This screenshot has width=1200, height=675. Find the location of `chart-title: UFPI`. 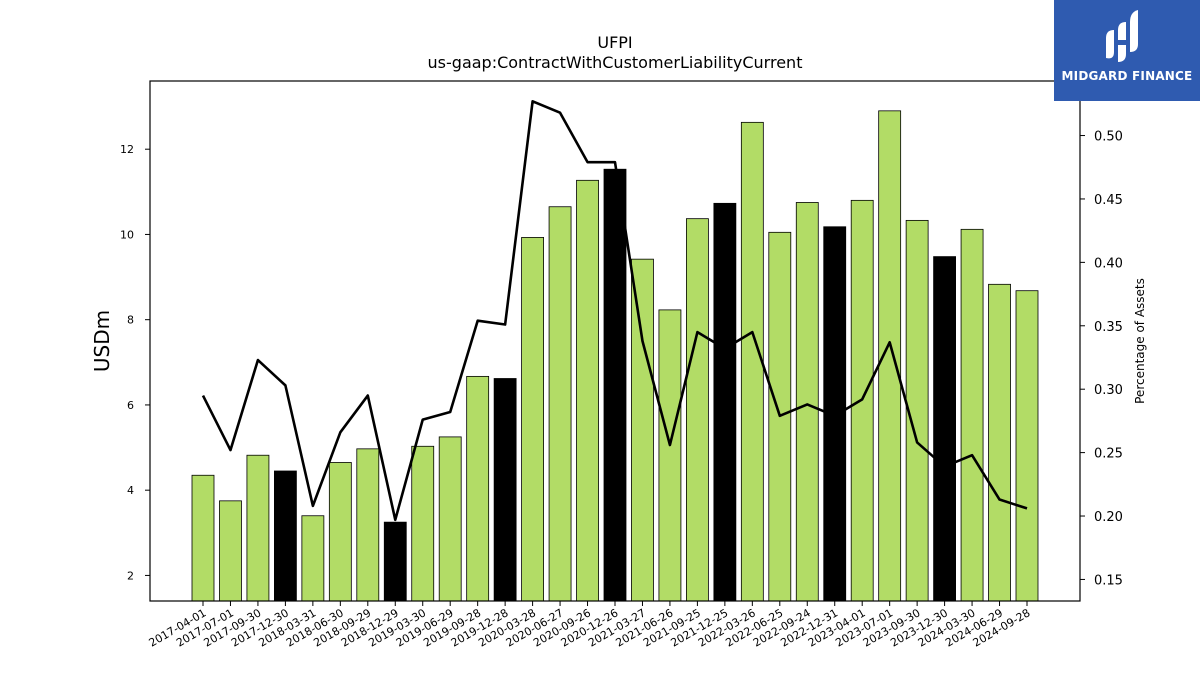

chart-title: UFPI is located at coordinates (614, 42).